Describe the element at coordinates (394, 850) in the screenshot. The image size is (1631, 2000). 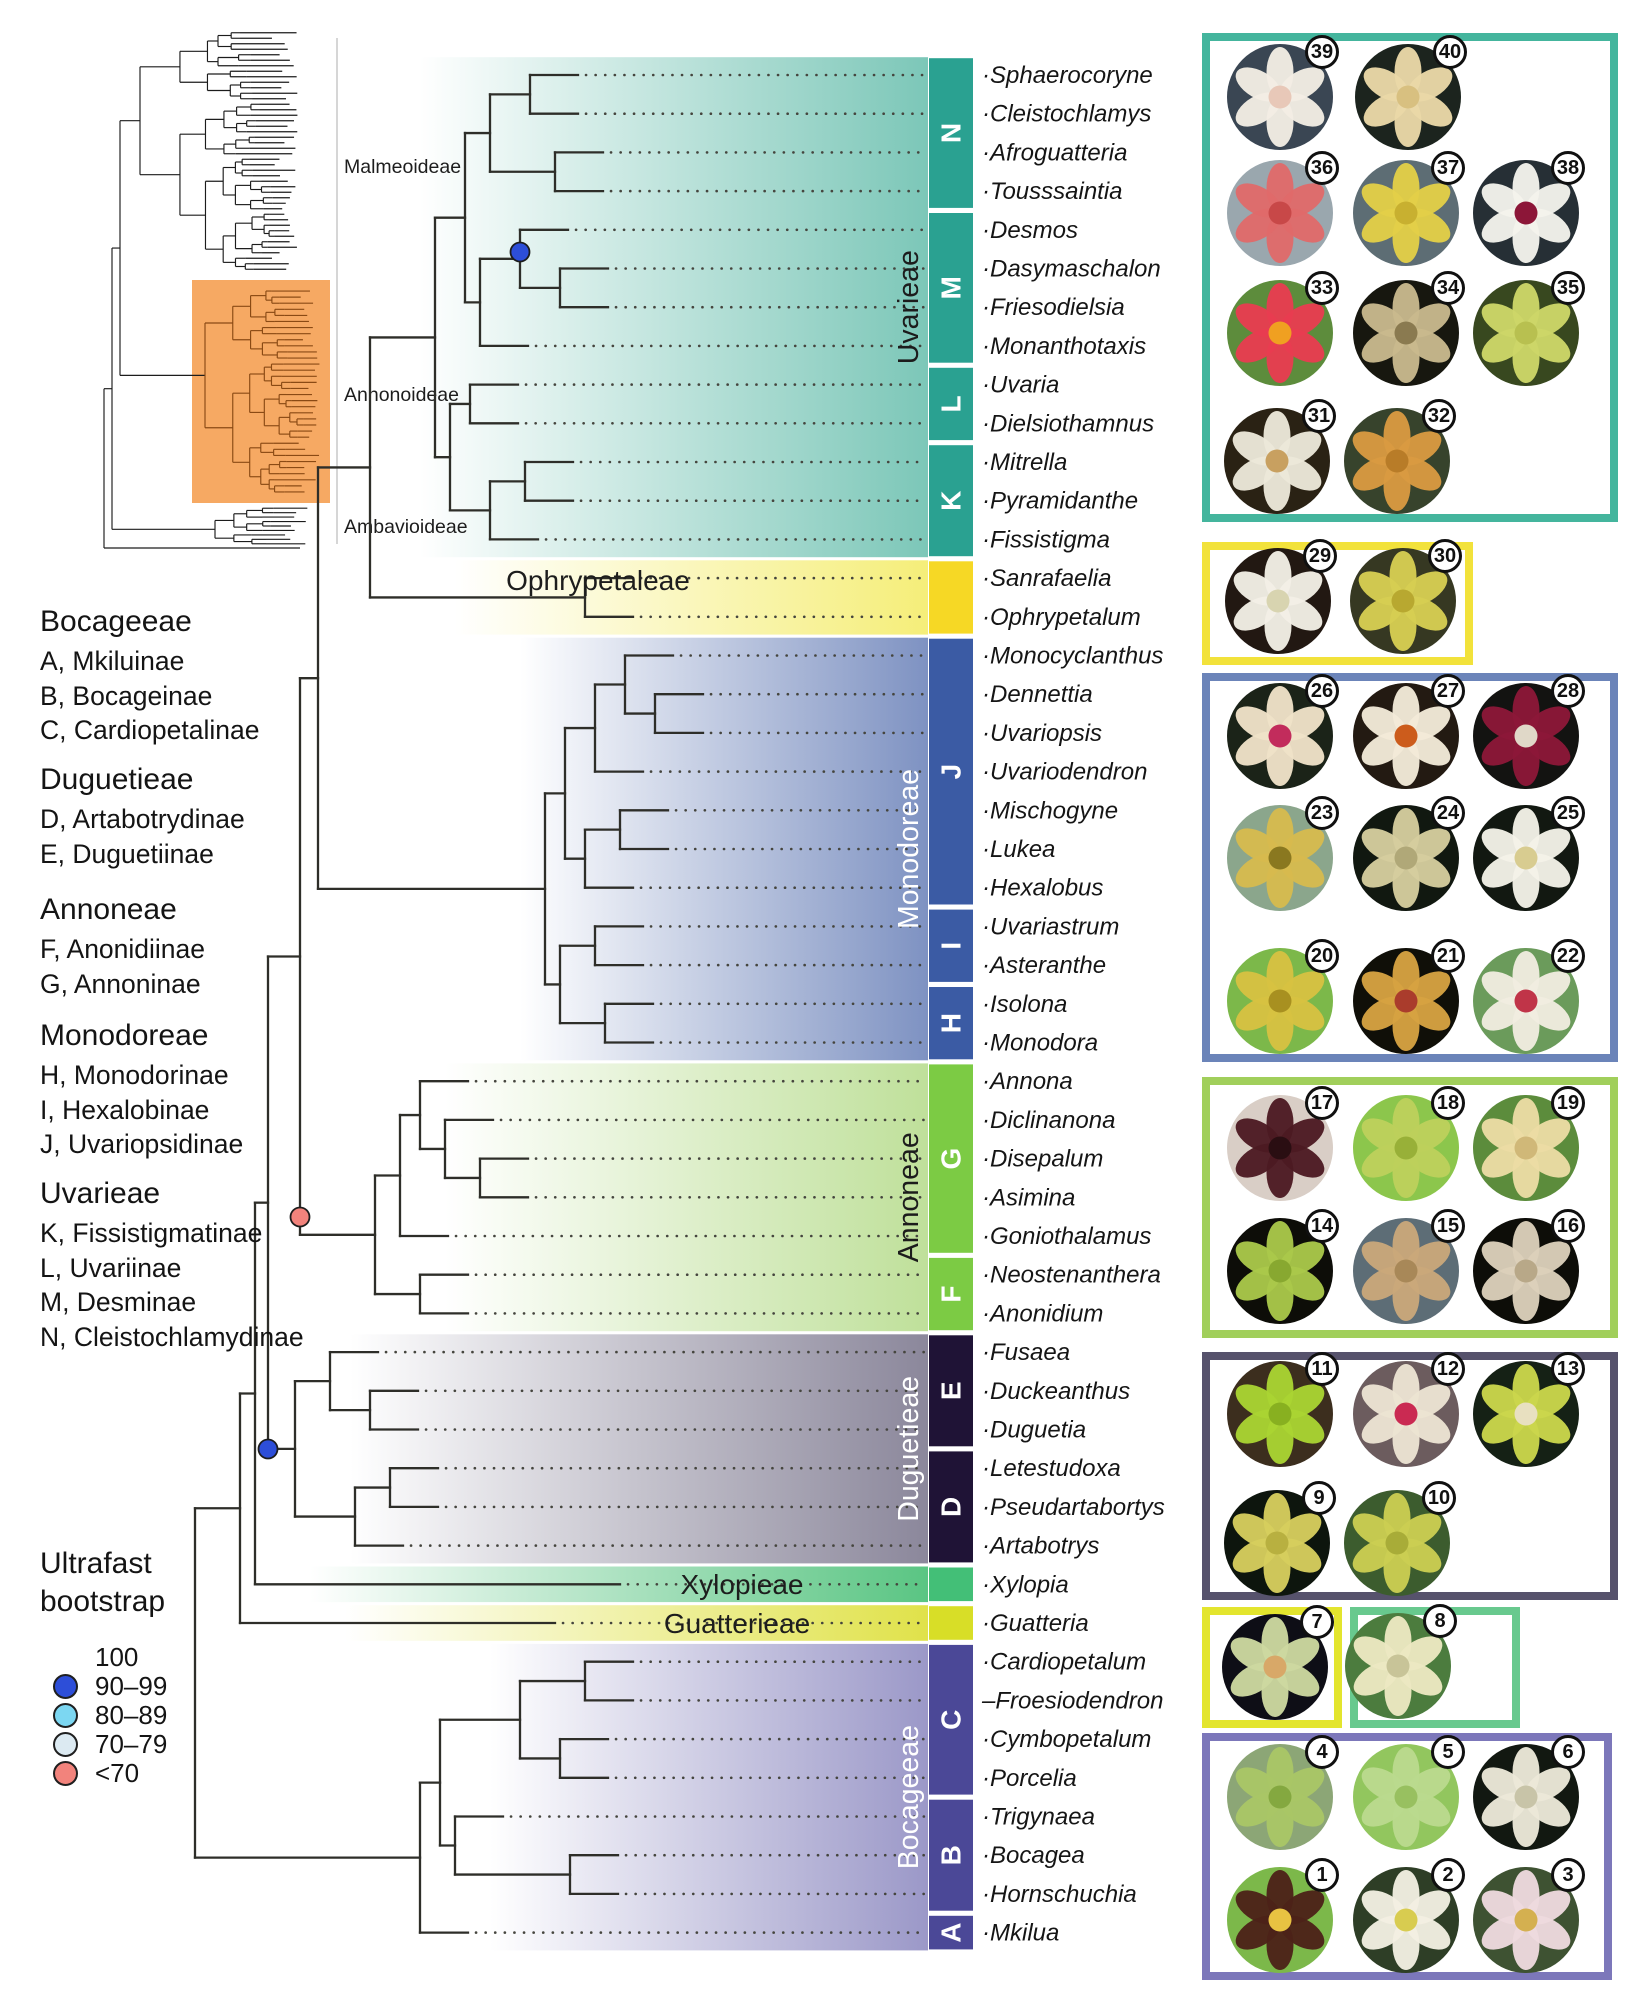
I see `bootstrap-node-dots` at that location.